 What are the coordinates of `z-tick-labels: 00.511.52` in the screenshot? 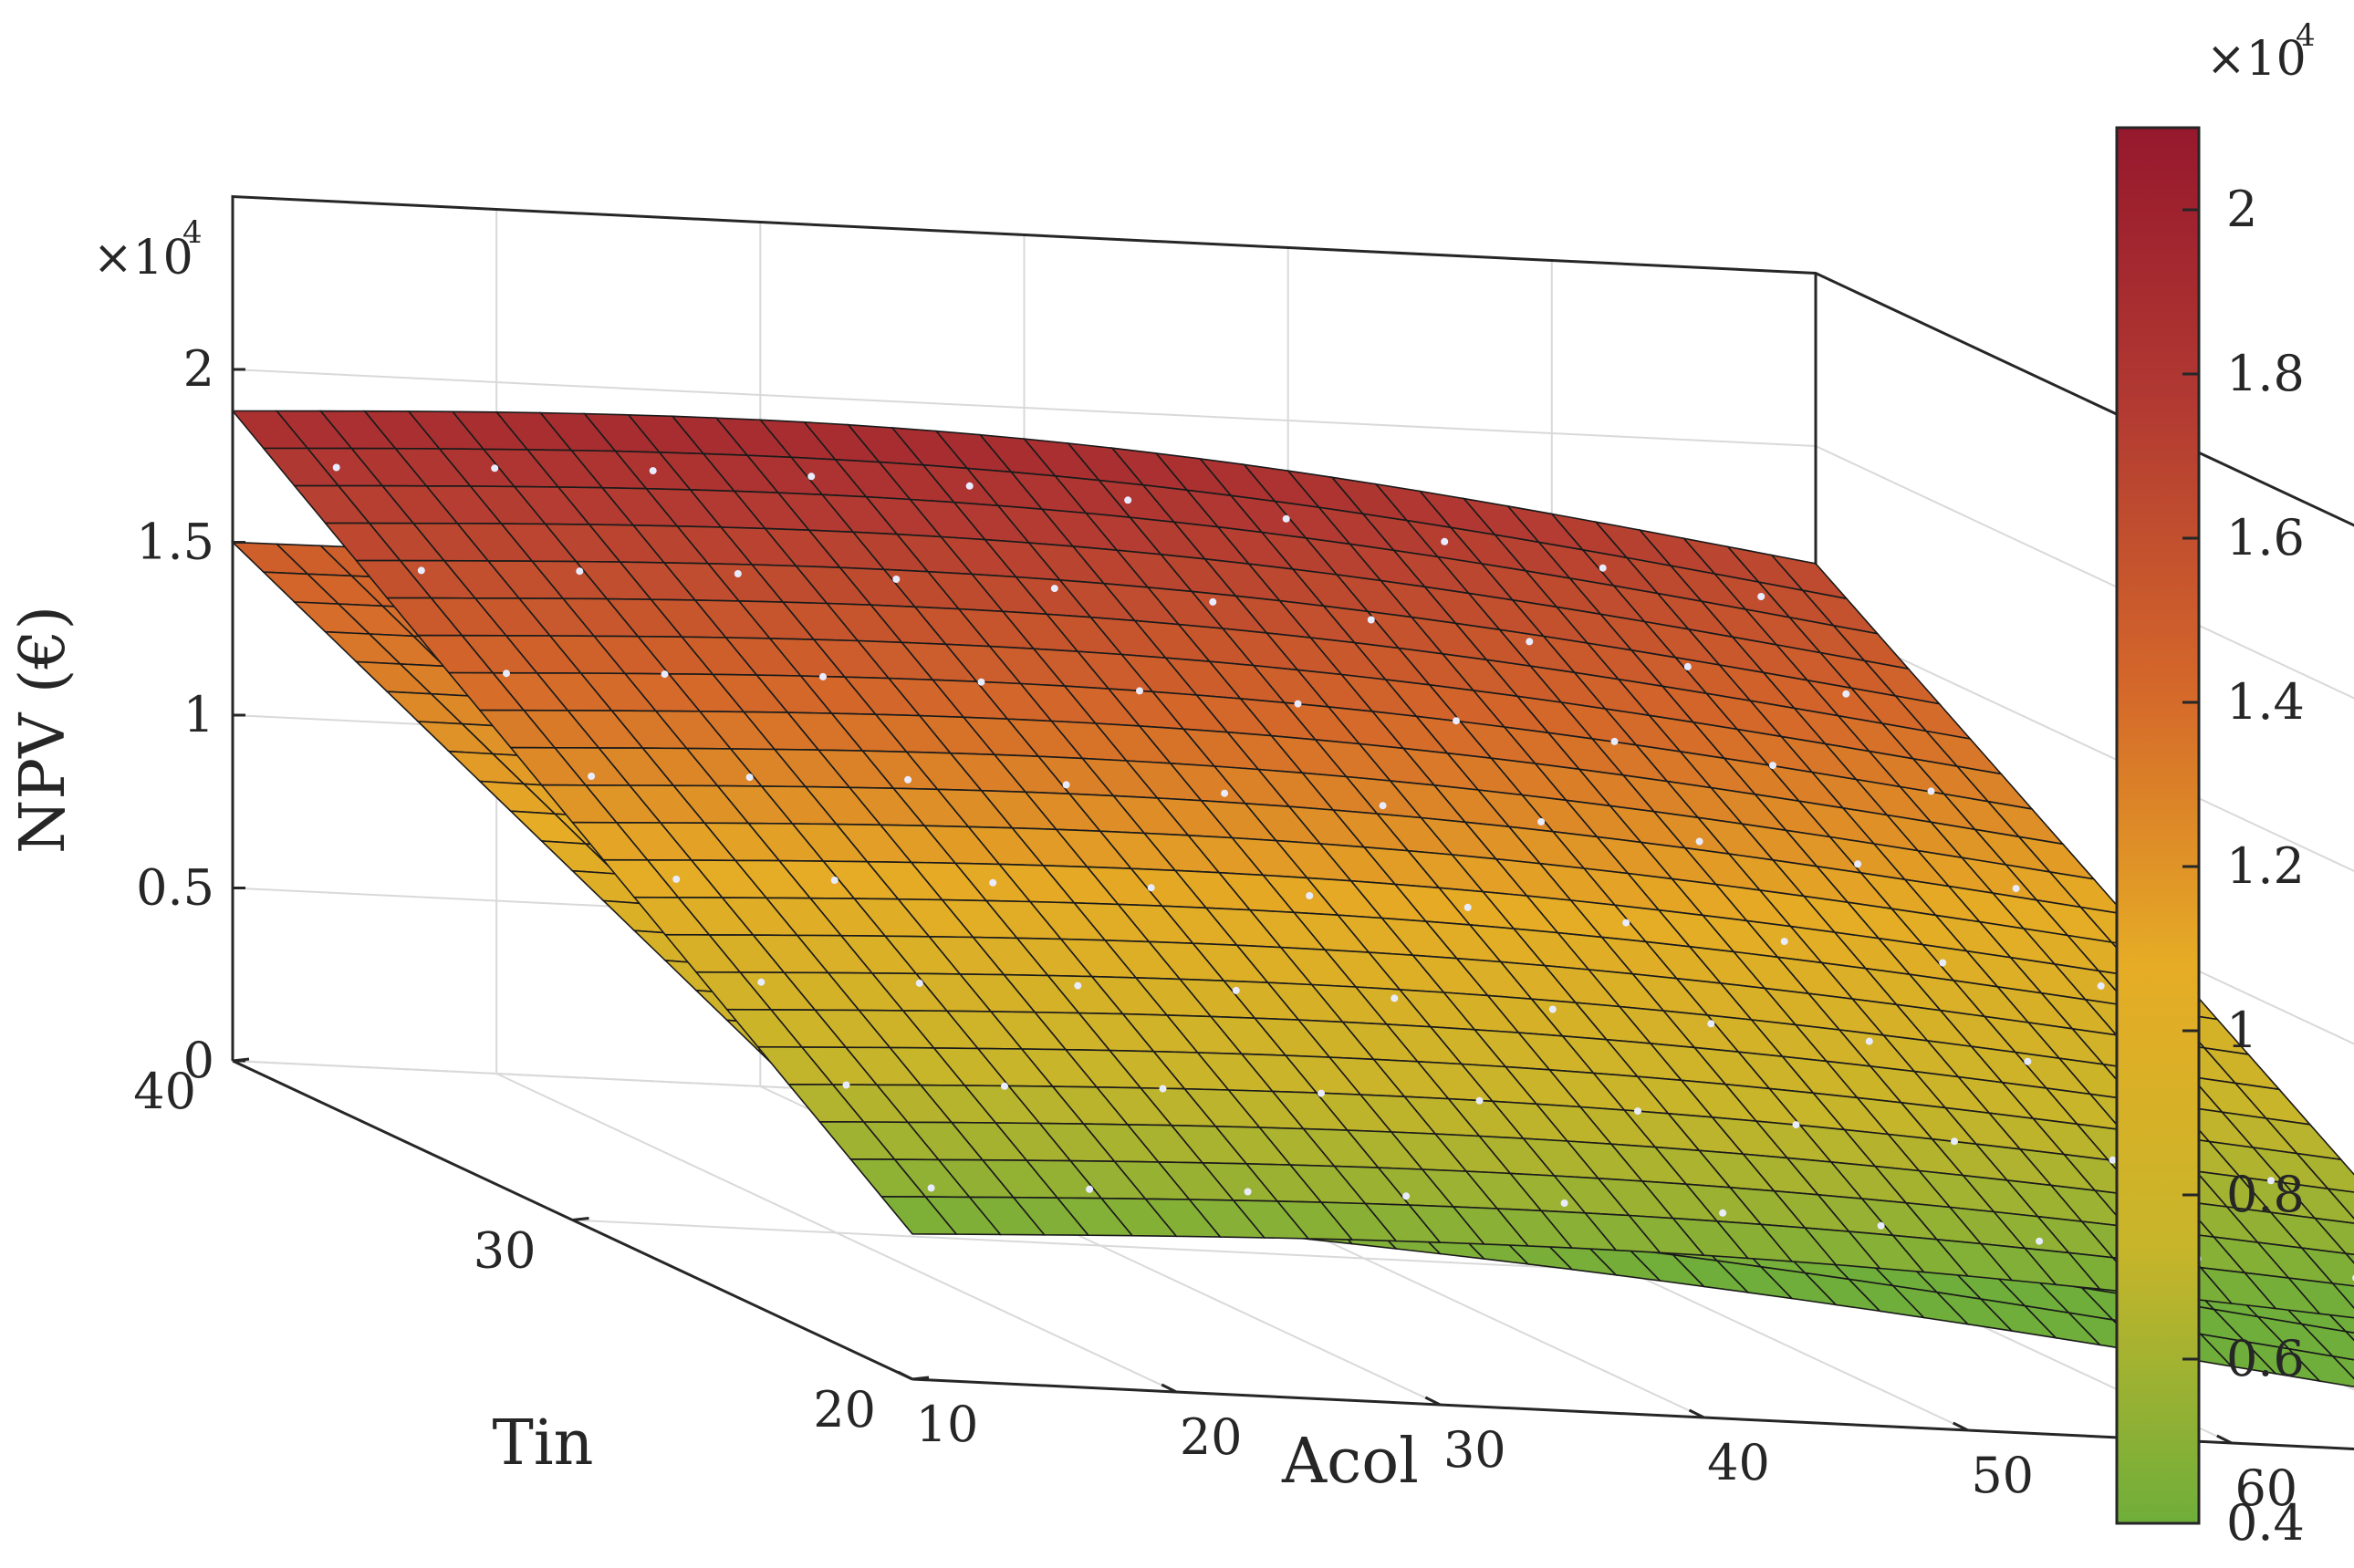 It's located at (175, 715).